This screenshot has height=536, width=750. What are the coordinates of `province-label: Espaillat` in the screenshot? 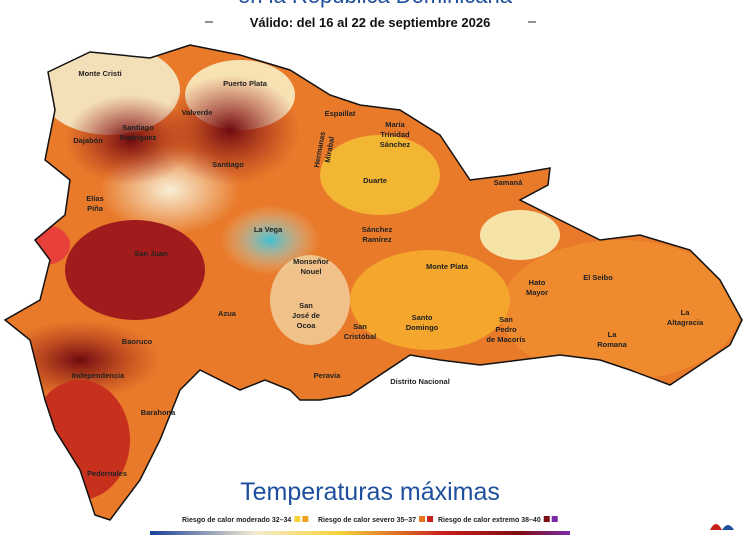 It's located at (340, 113).